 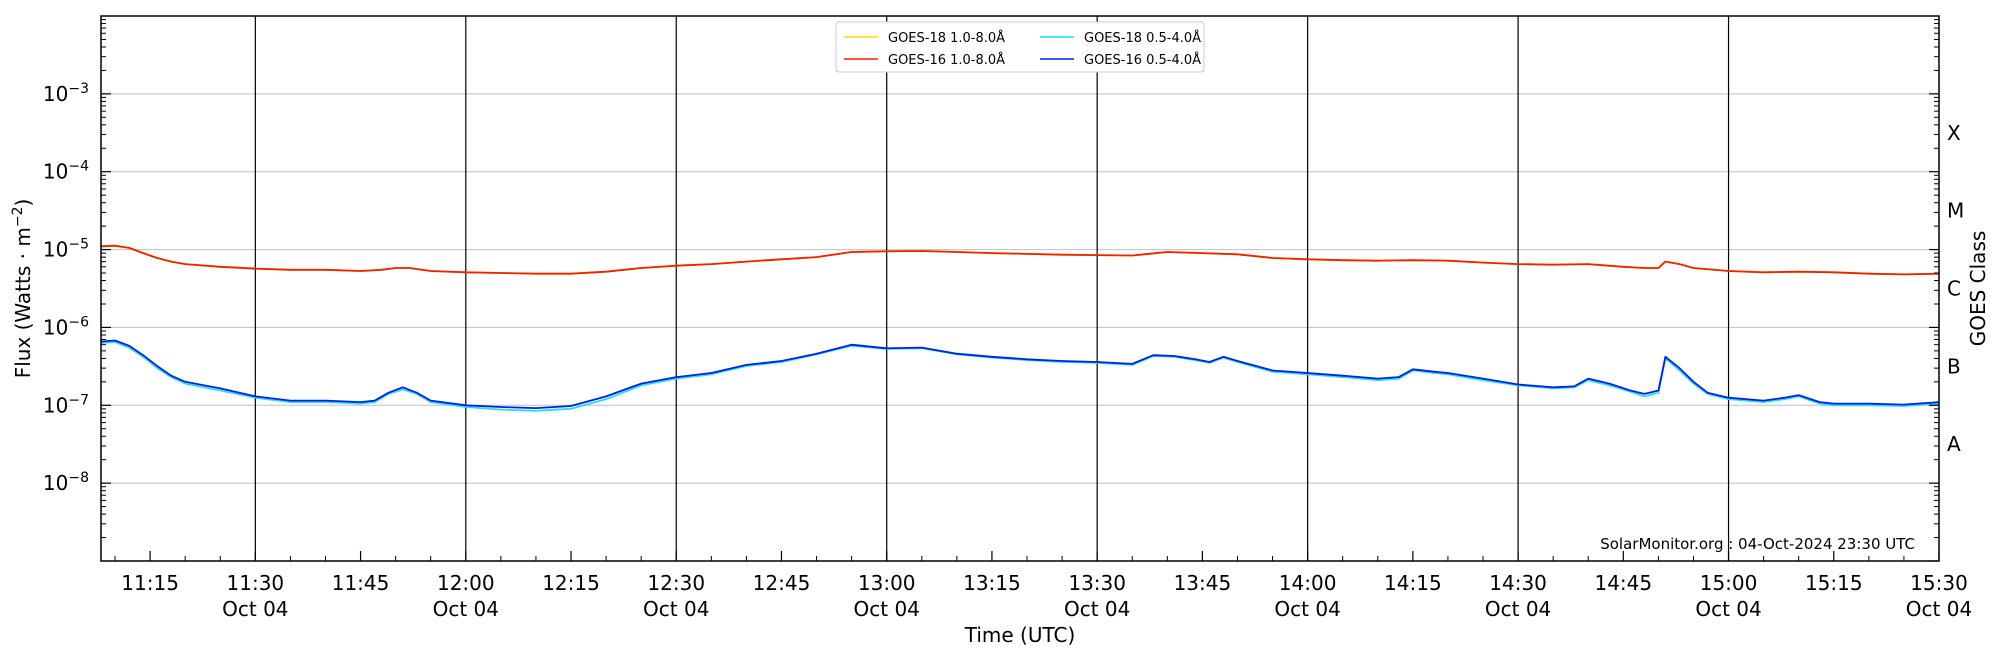 I want to click on x-tick-time-label: 14:45, so click(x=1623, y=583).